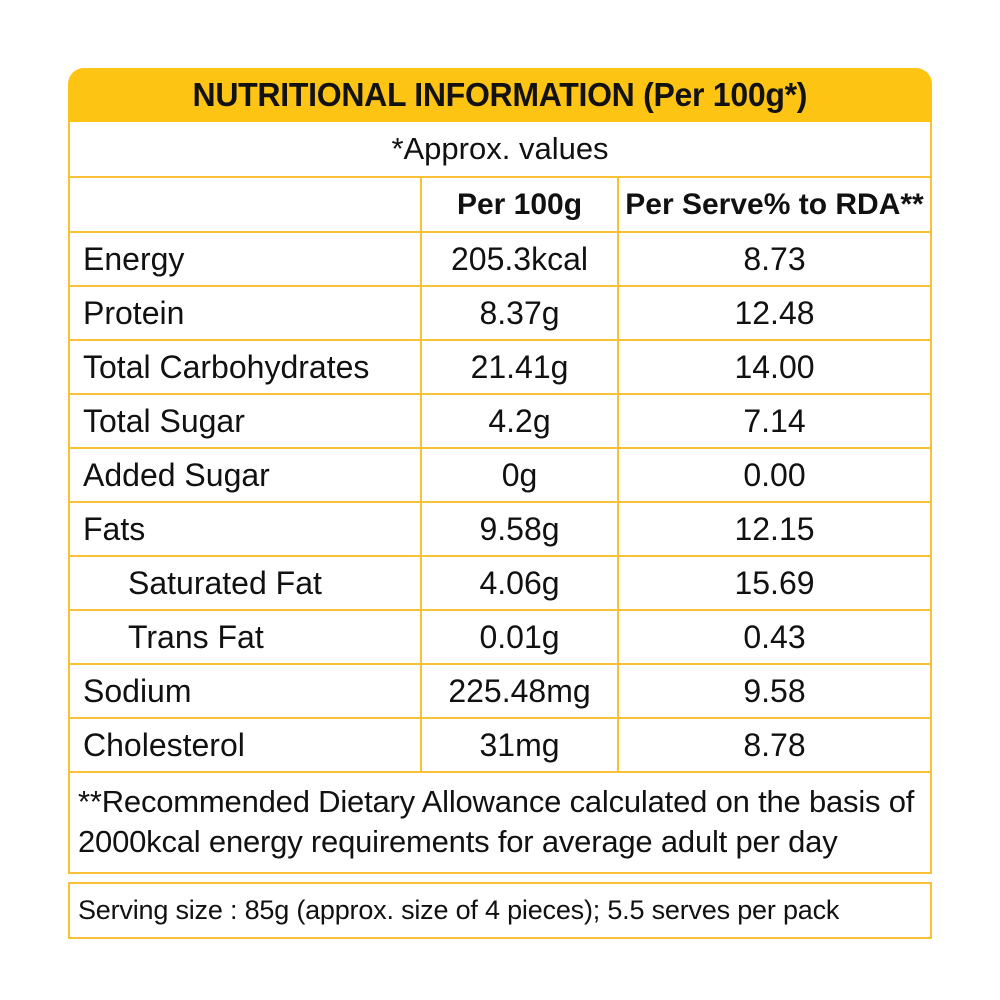 This screenshot has width=1000, height=1000. Describe the element at coordinates (520, 259) in the screenshot. I see `row-per100g-value: 205.3kcal` at that location.